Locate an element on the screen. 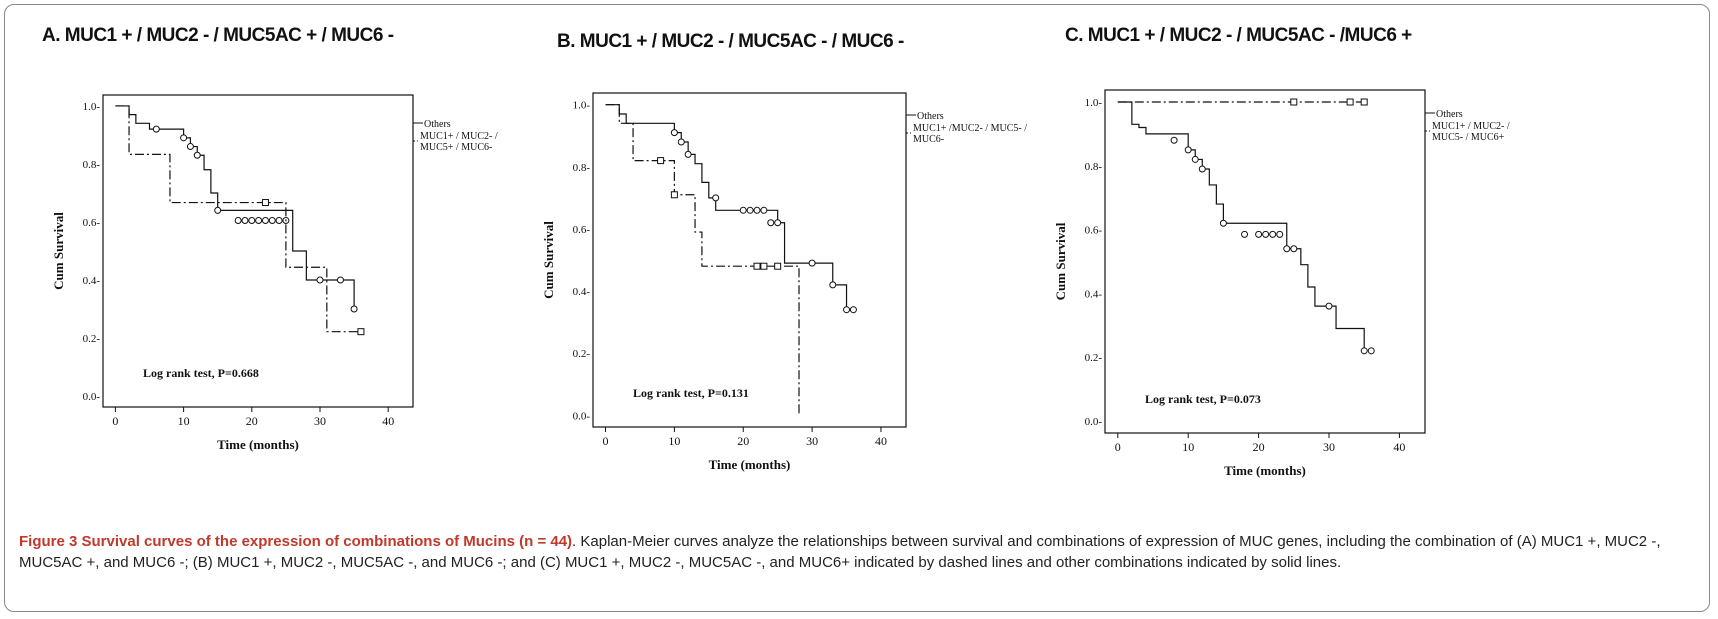  a-log-rank-annotation: Log rank test, P=0.668 is located at coordinates (201, 373).